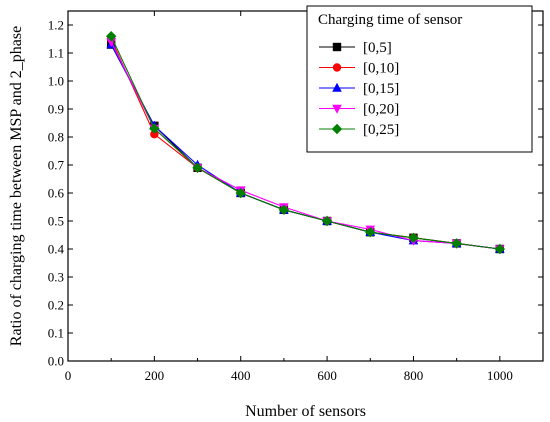 This screenshot has height=422, width=550. I want to click on legend-item: [0,20], so click(359, 110).